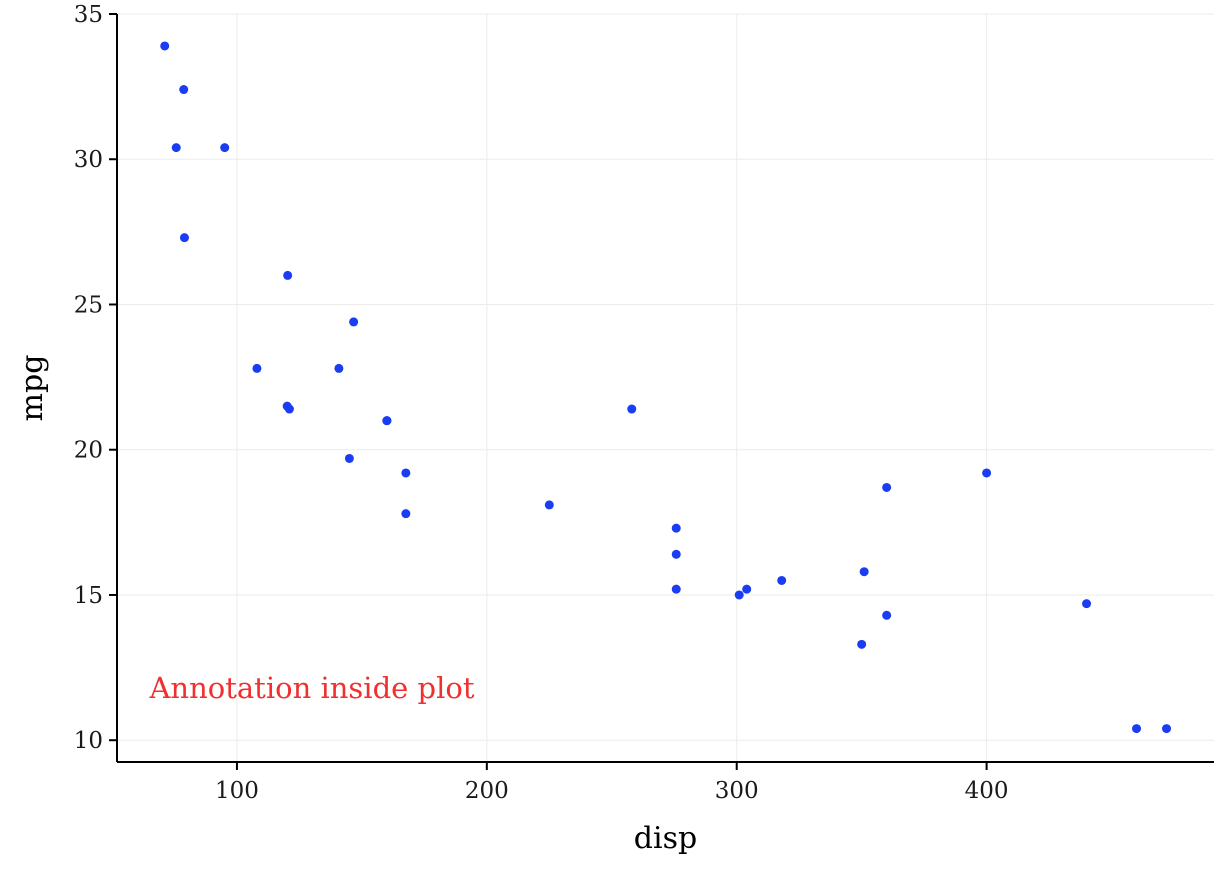 The width and height of the screenshot is (1226, 888). Describe the element at coordinates (88, 451) in the screenshot. I see `y-tick-label: 20` at that location.